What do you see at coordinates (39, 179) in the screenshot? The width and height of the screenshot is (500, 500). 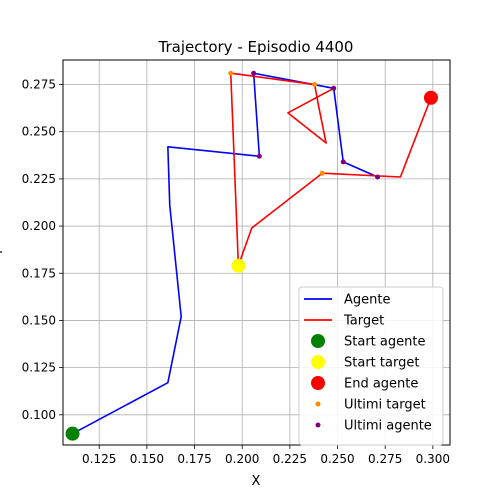 I see `y-tick-label: 0.225` at bounding box center [39, 179].